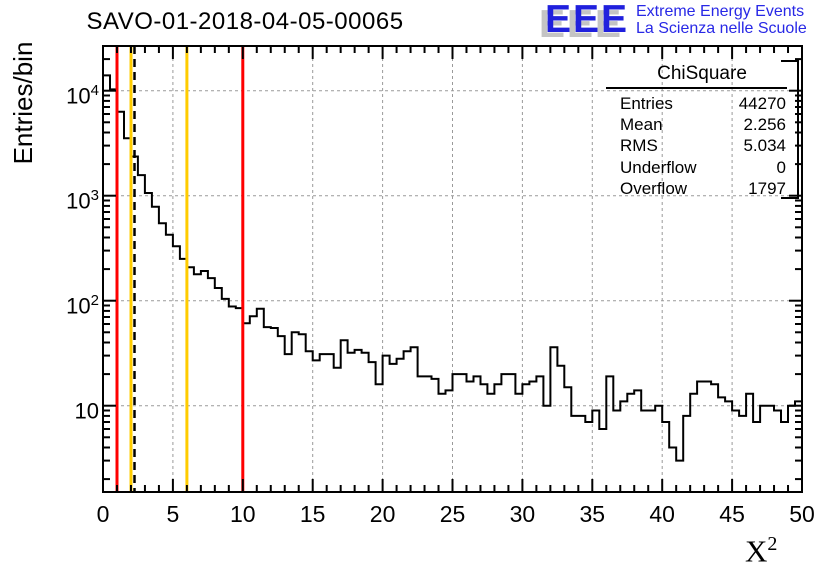 The height and width of the screenshot is (572, 836). Describe the element at coordinates (592, 514) in the screenshot. I see `x-tick-label: 35` at that location.